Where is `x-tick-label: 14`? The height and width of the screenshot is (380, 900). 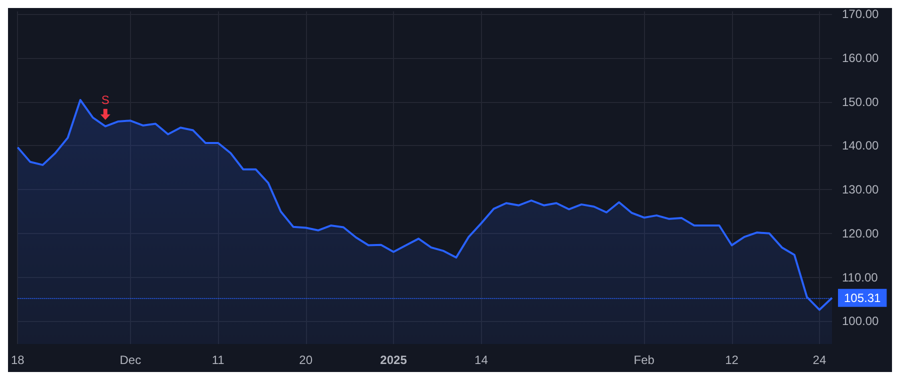
x-tick-label: 14 is located at coordinates (481, 360).